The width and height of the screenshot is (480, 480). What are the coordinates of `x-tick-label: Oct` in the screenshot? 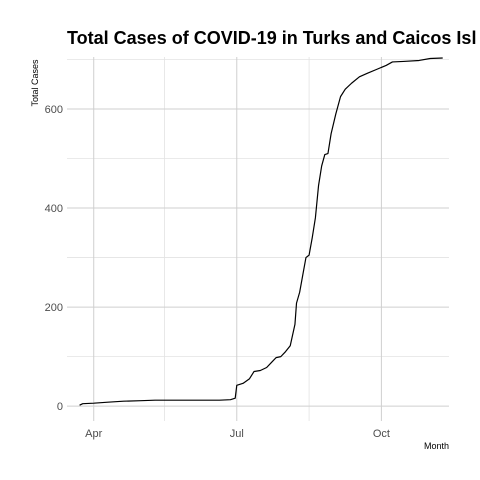 It's located at (381, 434).